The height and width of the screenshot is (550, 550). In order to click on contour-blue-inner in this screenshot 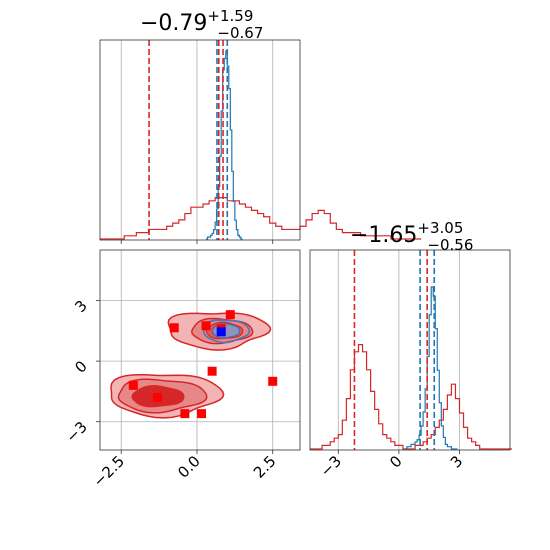, I will do `click(226, 330)`.